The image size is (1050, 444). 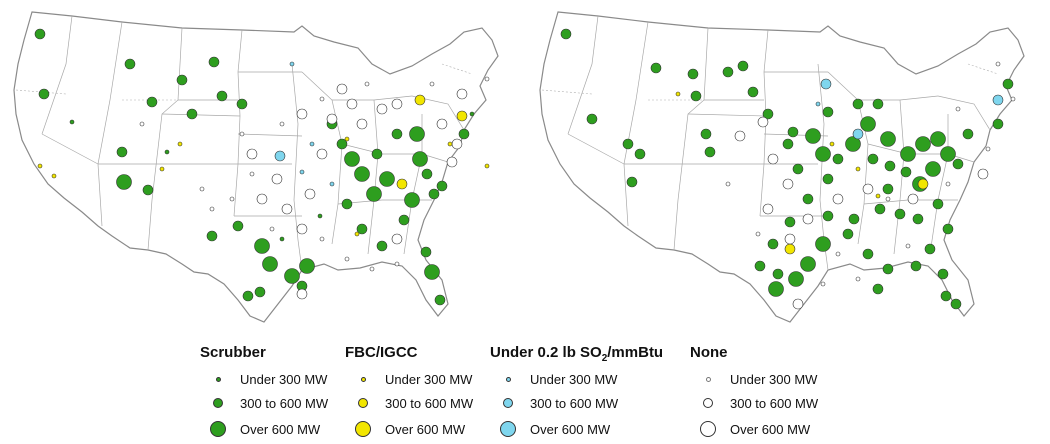 I want to click on legend-label: Under 300 MW, so click(x=574, y=379).